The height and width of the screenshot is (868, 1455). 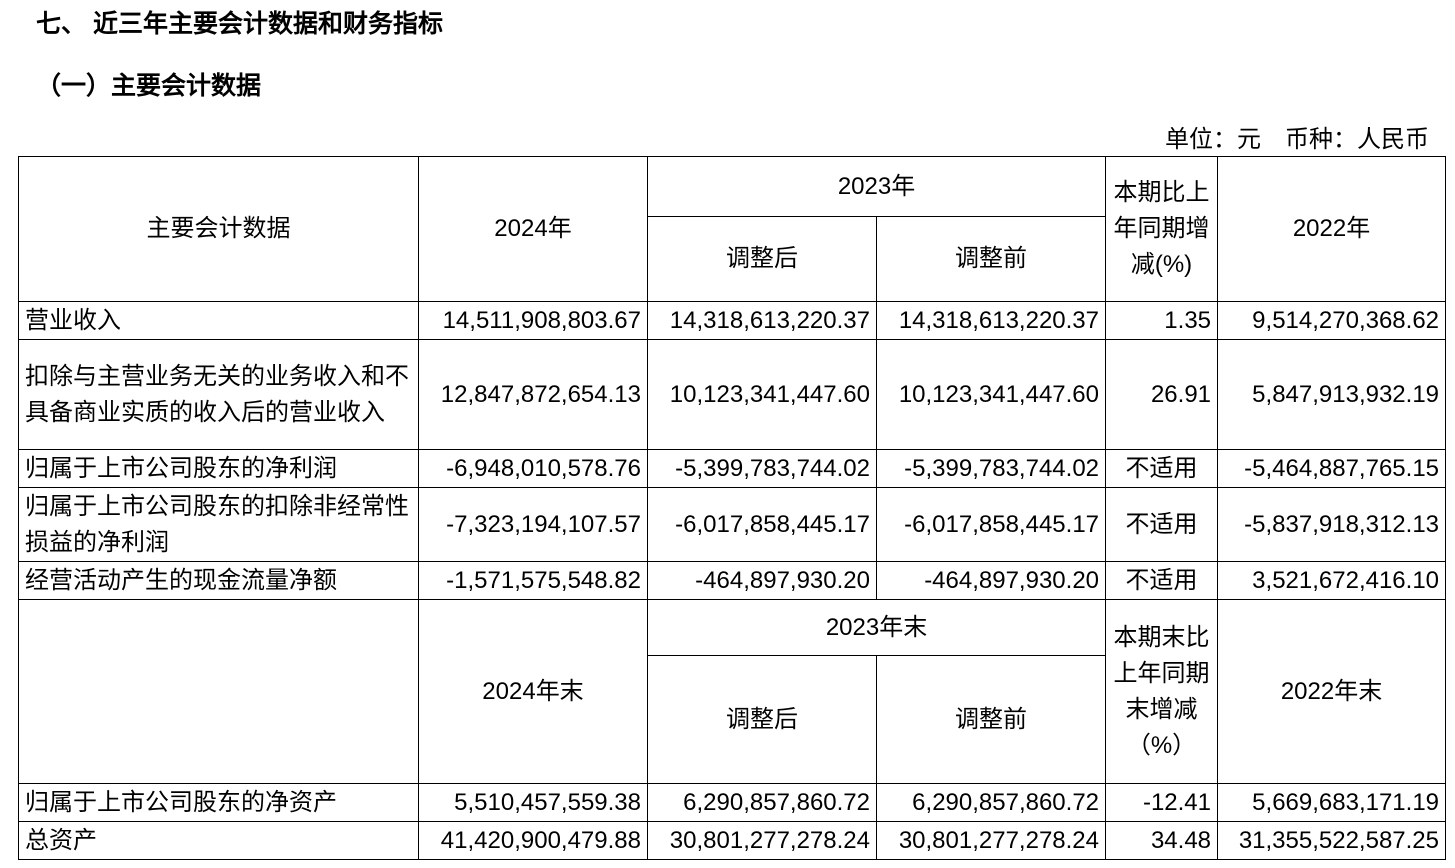 What do you see at coordinates (533, 468) in the screenshot?
I see `value-cell: -6,948,010,578.76` at bounding box center [533, 468].